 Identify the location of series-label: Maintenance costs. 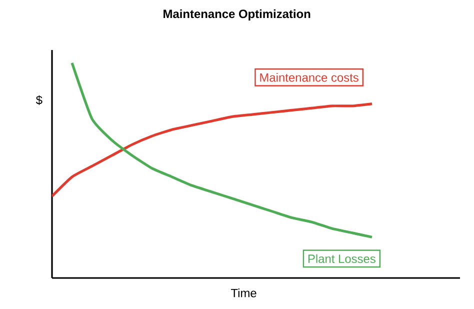
(309, 77).